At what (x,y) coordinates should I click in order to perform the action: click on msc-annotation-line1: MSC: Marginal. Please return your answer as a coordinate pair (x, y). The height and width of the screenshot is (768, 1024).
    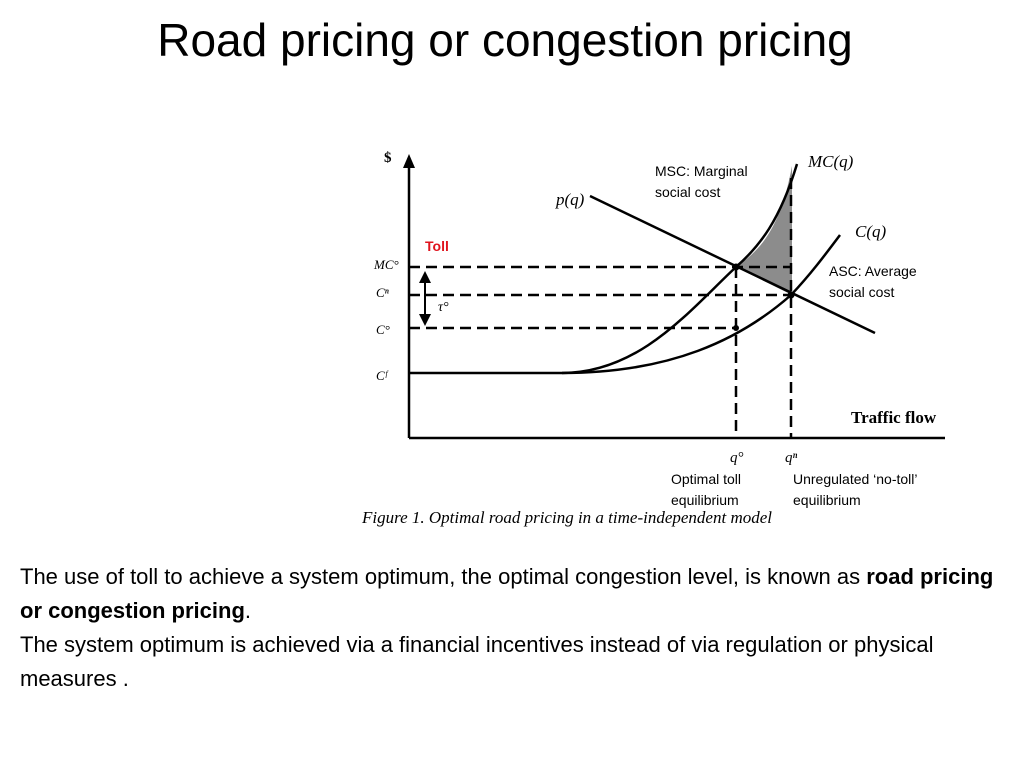
    Looking at the image, I should click on (701, 171).